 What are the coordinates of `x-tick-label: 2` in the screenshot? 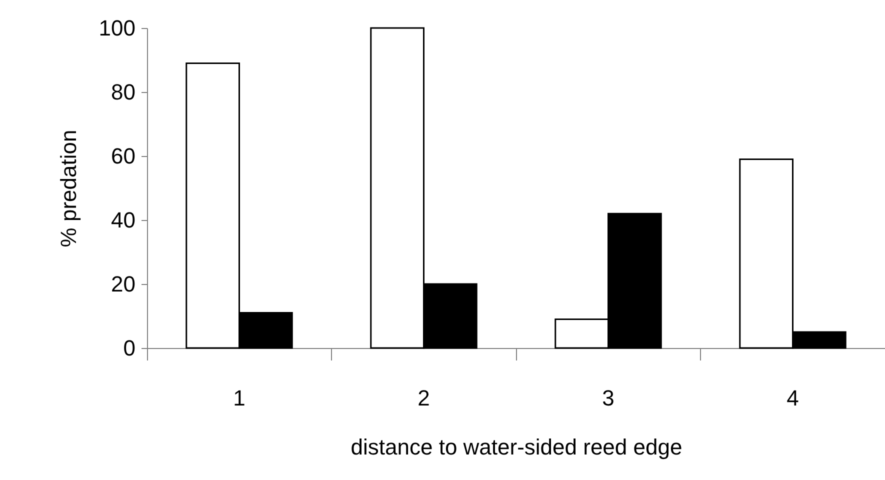 It's located at (424, 398).